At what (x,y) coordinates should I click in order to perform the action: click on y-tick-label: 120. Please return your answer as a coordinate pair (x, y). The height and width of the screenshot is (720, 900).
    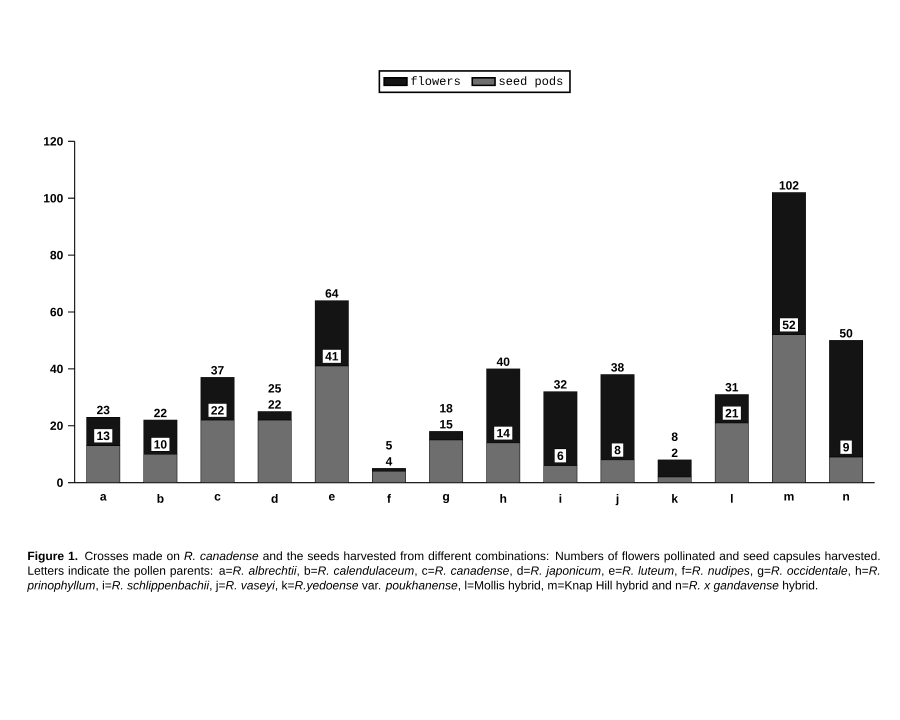
    Looking at the image, I should click on (53, 141).